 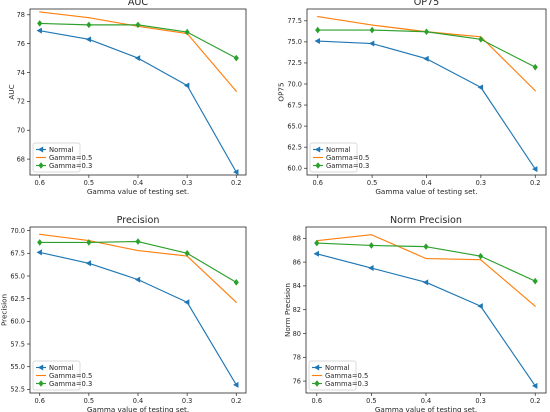 What do you see at coordinates (372, 183) in the screenshot?
I see `x-tick-label: 0.5` at bounding box center [372, 183].